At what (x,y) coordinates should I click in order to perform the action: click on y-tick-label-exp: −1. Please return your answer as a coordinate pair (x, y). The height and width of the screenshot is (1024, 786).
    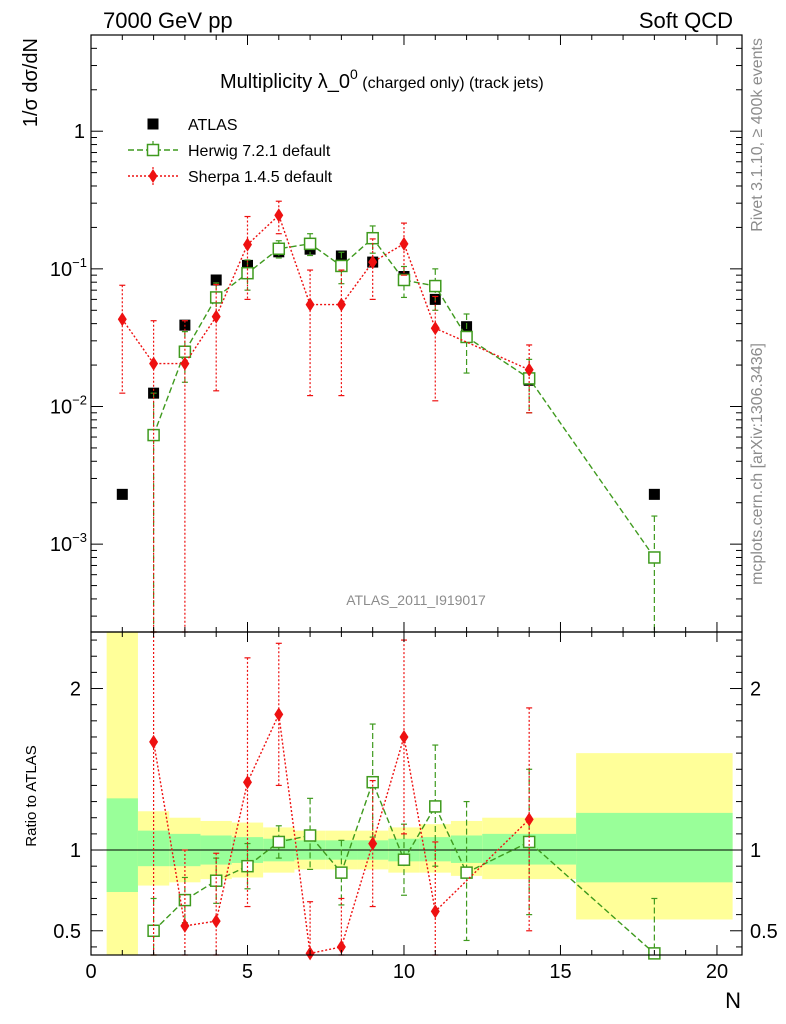
    Looking at the image, I should click on (79, 262).